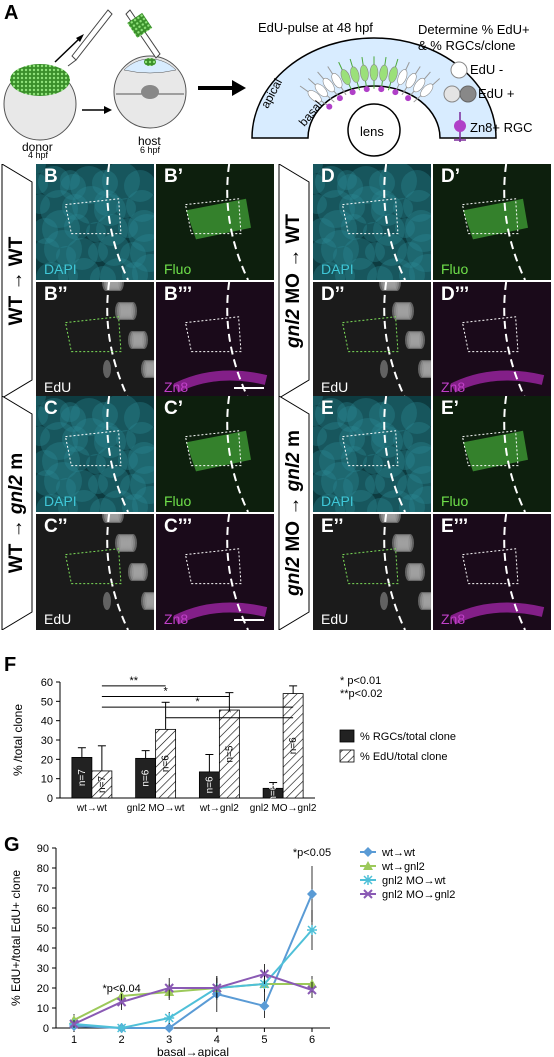 This screenshot has width=554, height=1057. Describe the element at coordinates (11, 13) in the screenshot. I see `panel-a-letter: A` at that location.